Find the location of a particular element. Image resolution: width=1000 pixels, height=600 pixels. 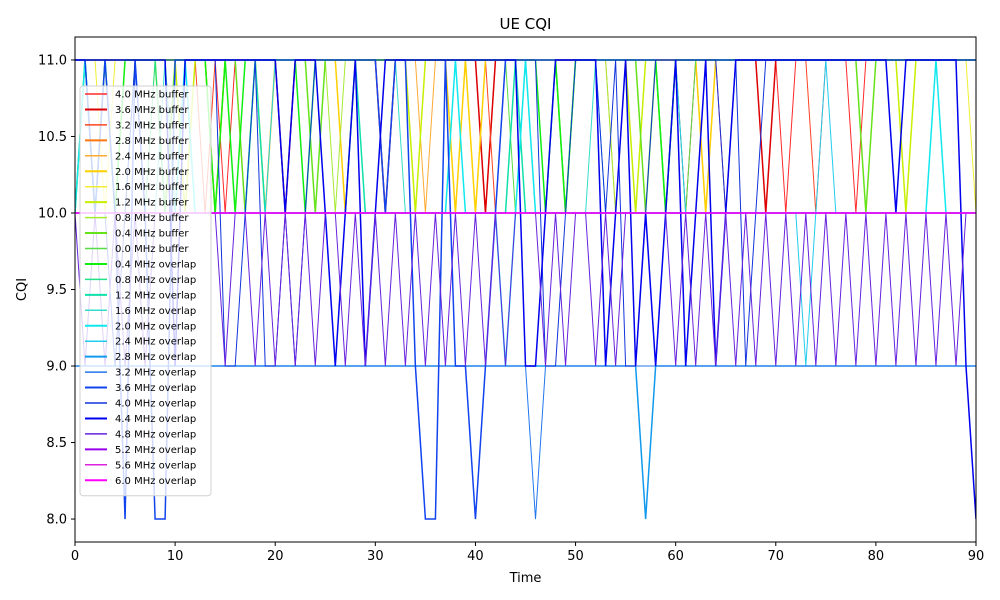

legend-item-2-0-mhz-buffer: 2.0 MHz buffer is located at coordinates (137, 172).